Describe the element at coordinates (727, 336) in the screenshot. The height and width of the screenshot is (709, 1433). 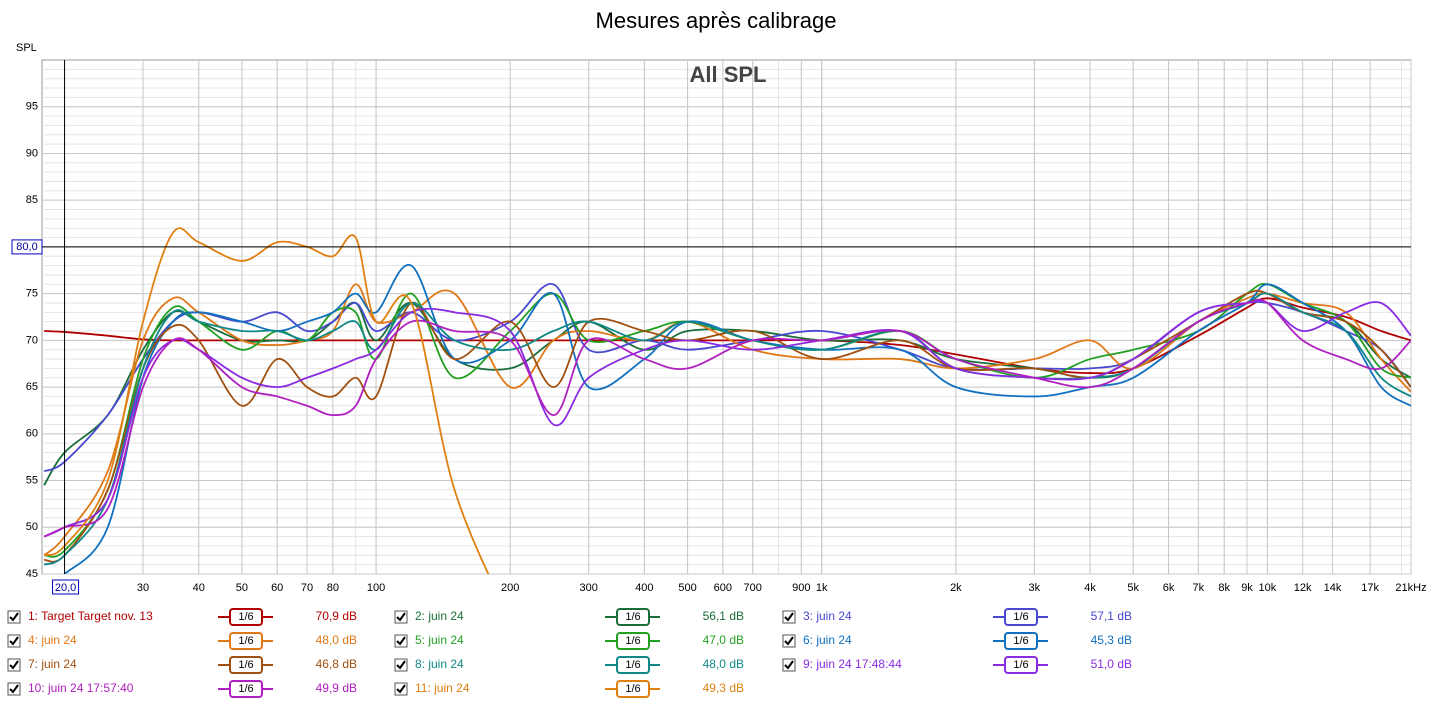
I see `series-line` at that location.